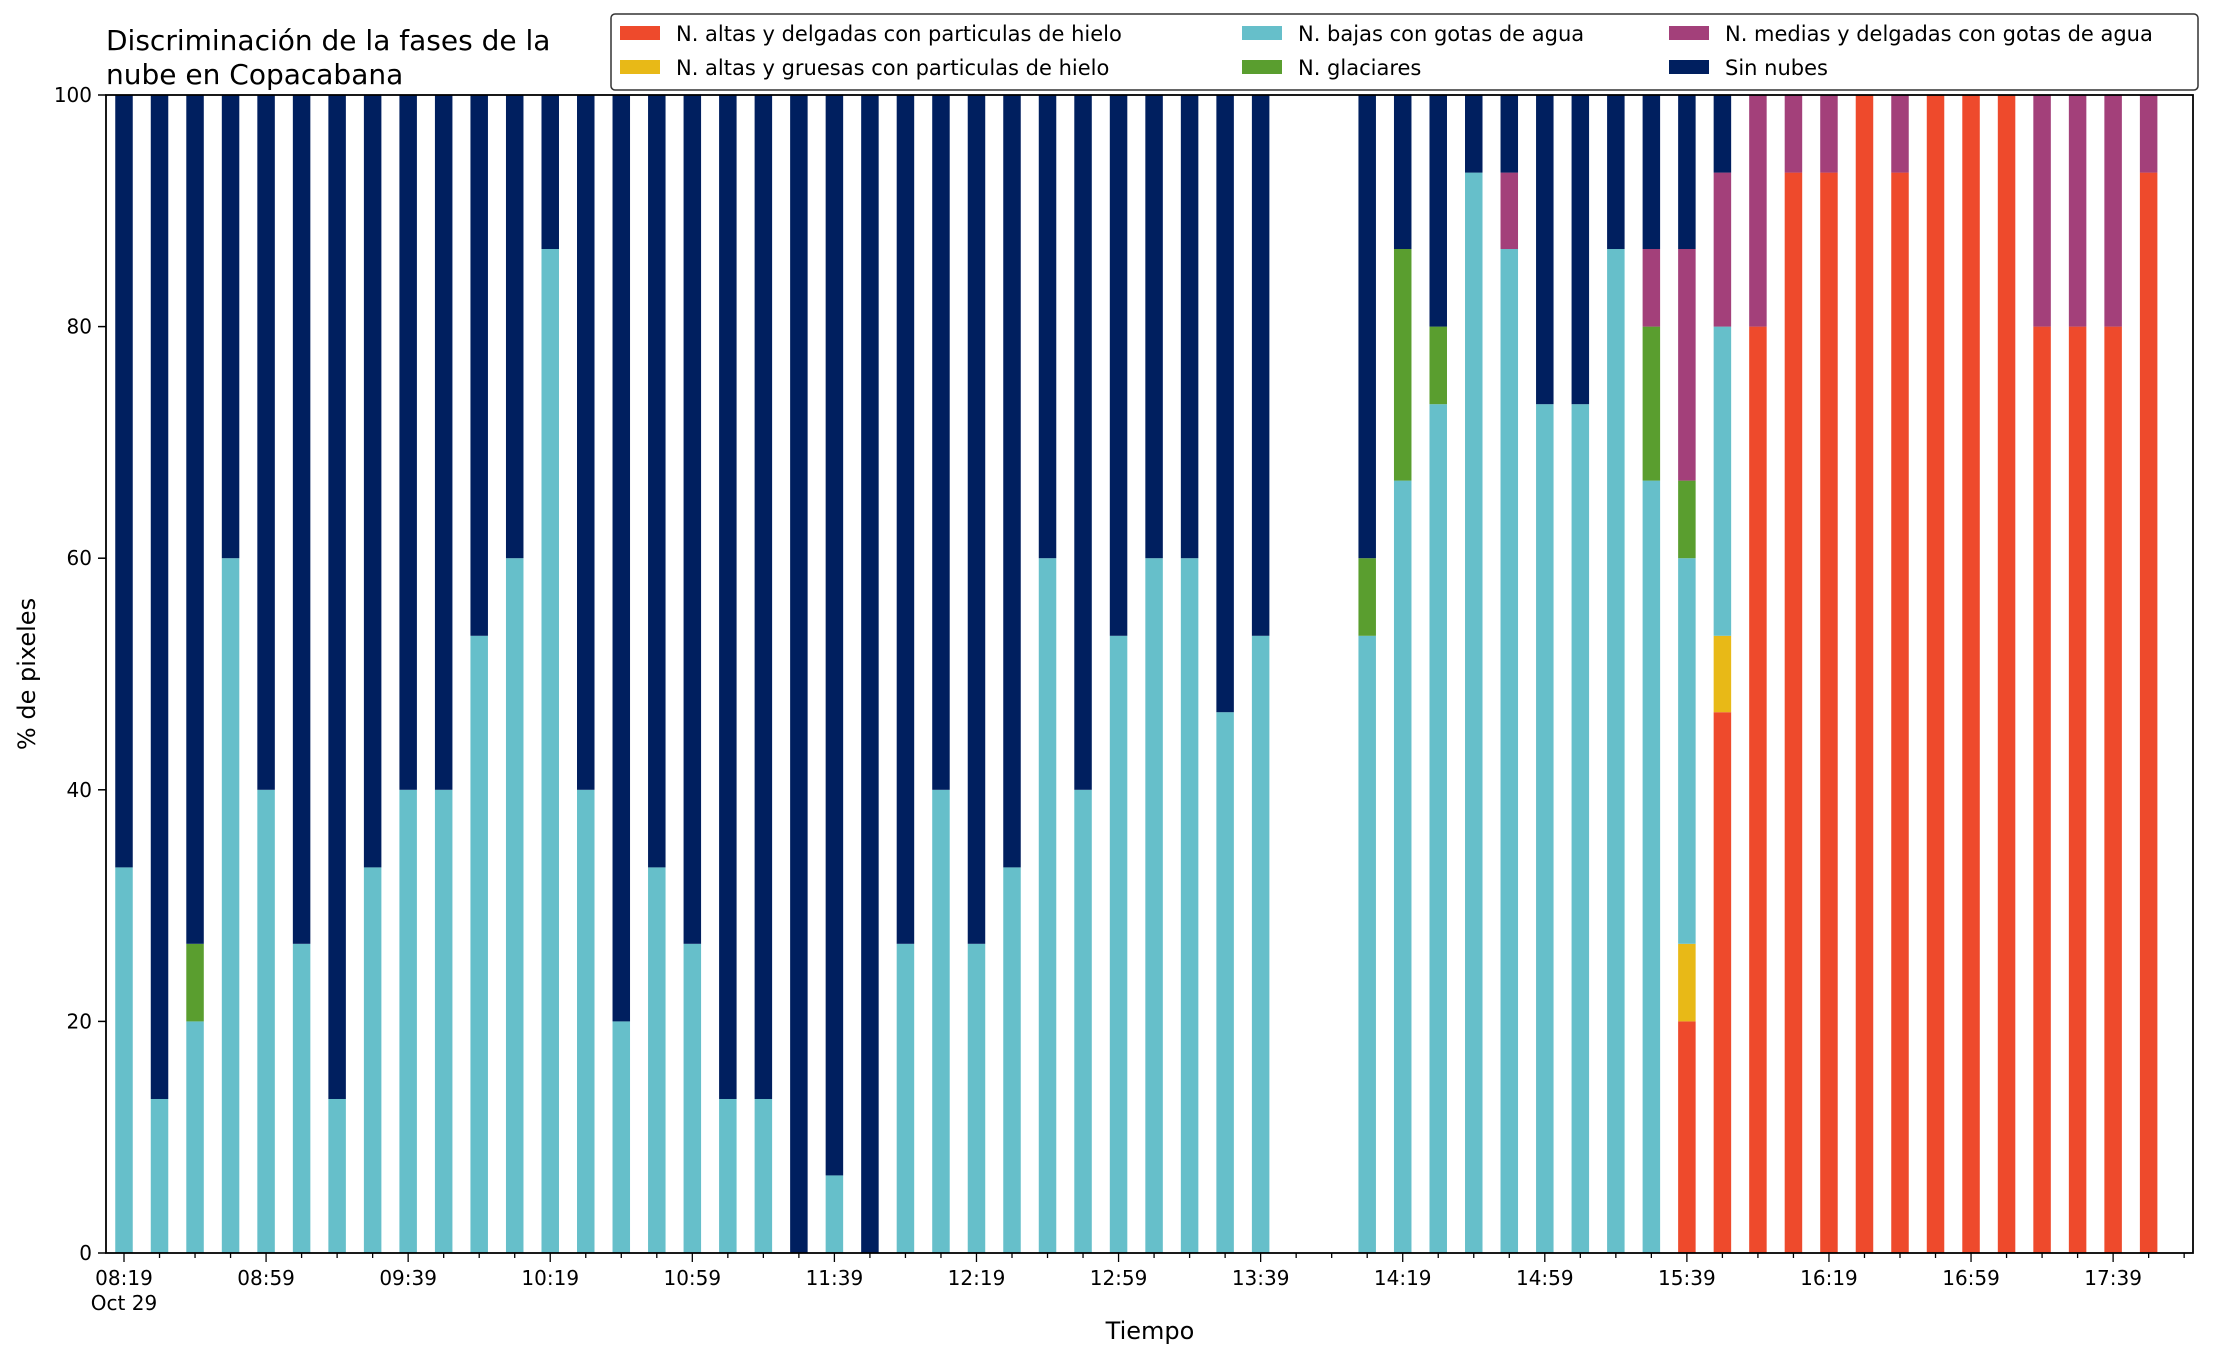 This screenshot has width=2216, height=1355. What do you see at coordinates (79, 1021) in the screenshot?
I see `y-tick-label: 20` at bounding box center [79, 1021].